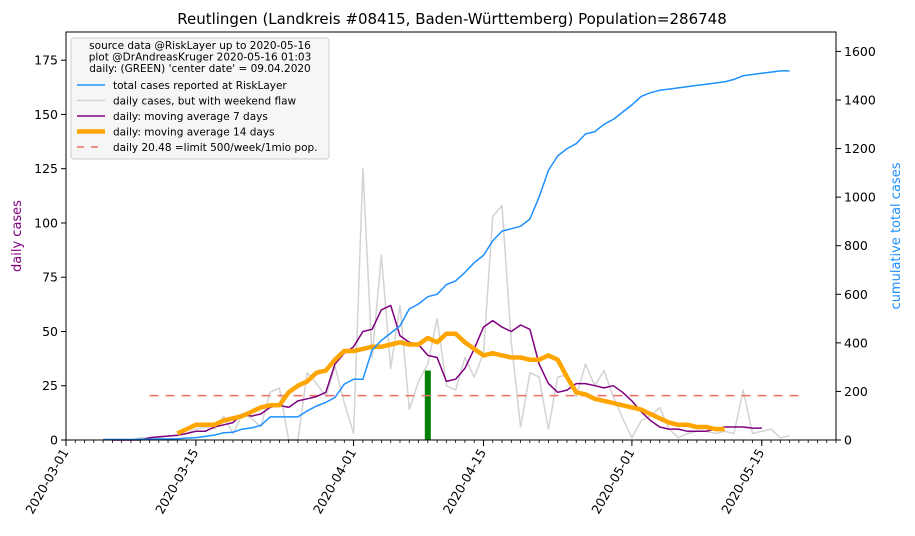 The width and height of the screenshot is (915, 536). Describe the element at coordinates (896, 235) in the screenshot. I see `y-axis-label-right: cumulative total cases` at that location.